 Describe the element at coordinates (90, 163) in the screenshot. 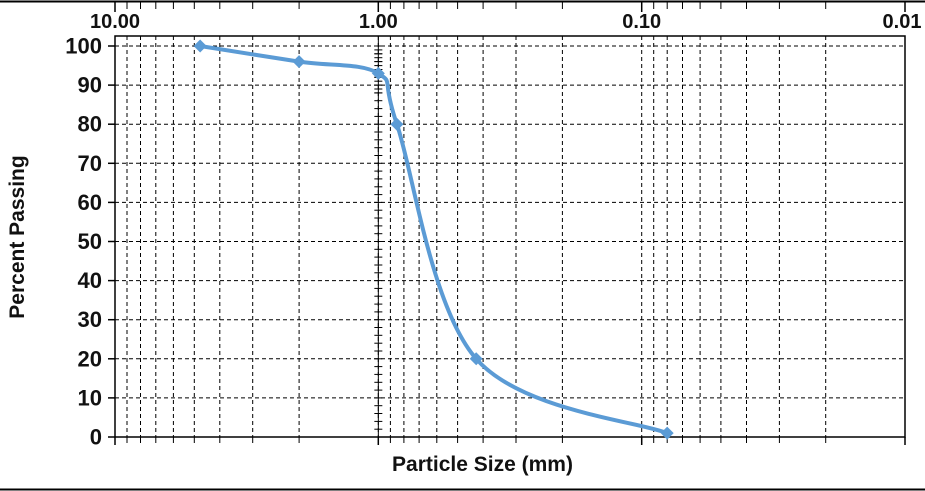

I see `y-tick-label: 70` at that location.